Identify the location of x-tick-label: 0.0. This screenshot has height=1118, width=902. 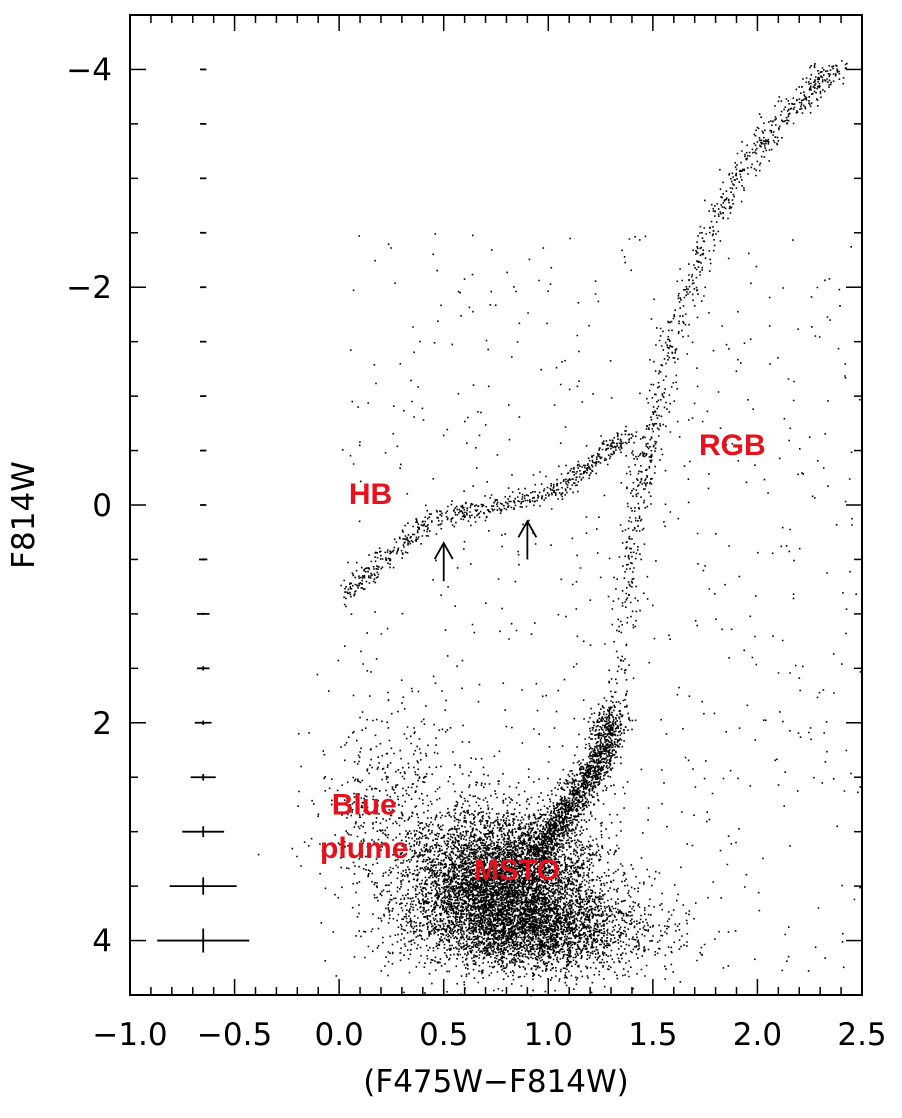
(338, 1035).